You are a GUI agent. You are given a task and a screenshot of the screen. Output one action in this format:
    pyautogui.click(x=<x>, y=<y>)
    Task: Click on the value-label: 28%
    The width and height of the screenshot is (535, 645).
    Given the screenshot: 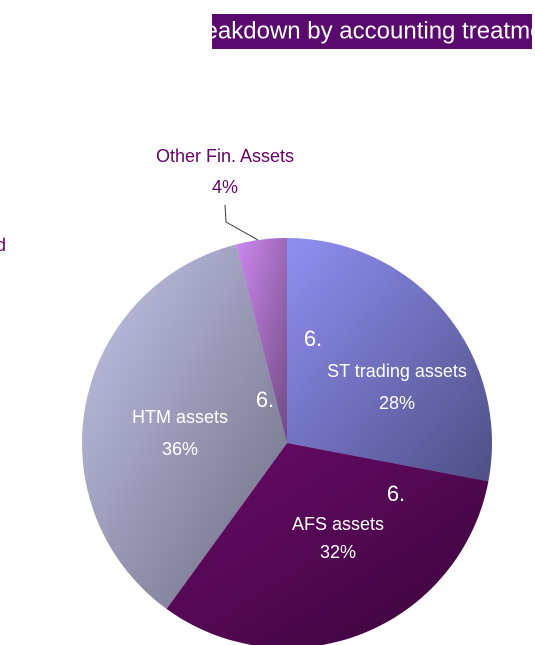 What is the action you would take?
    pyautogui.click(x=397, y=403)
    